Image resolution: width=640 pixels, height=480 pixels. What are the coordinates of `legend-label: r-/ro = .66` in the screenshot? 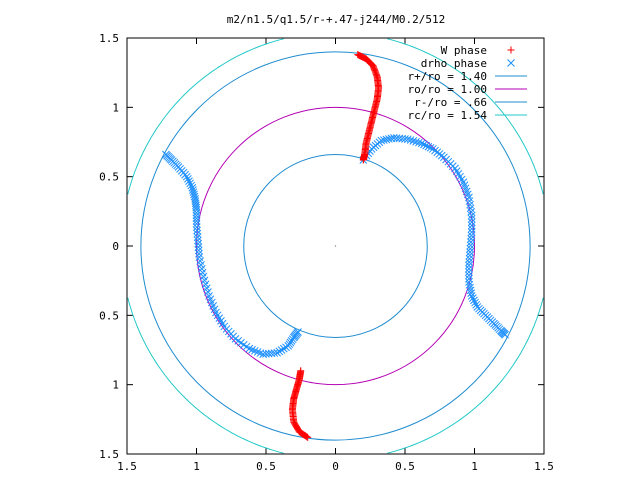 It's located at (450, 102).